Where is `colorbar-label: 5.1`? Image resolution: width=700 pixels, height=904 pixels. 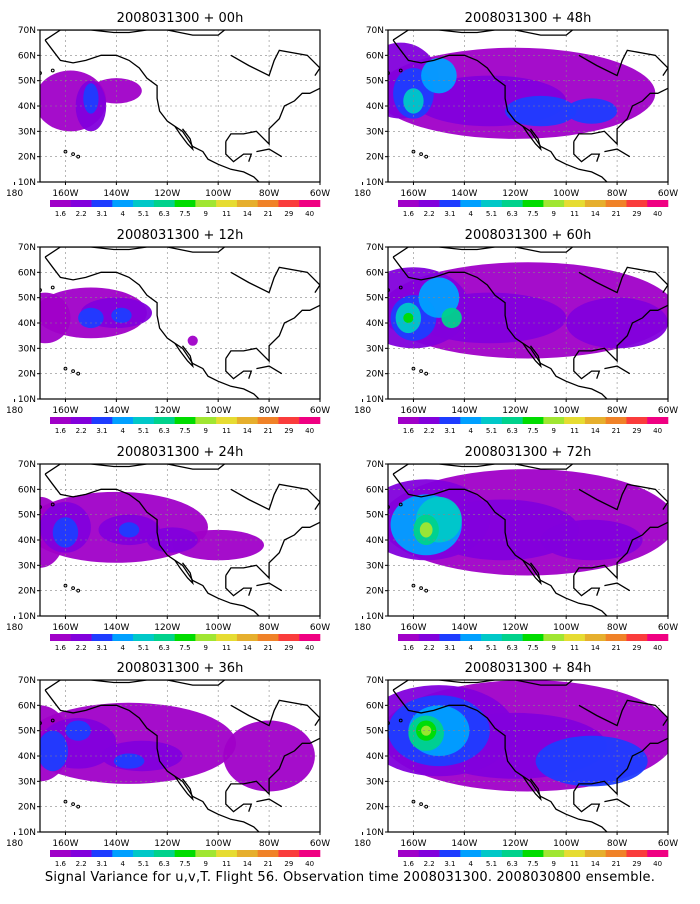
colorbar-label: 5.1 is located at coordinates (143, 864).